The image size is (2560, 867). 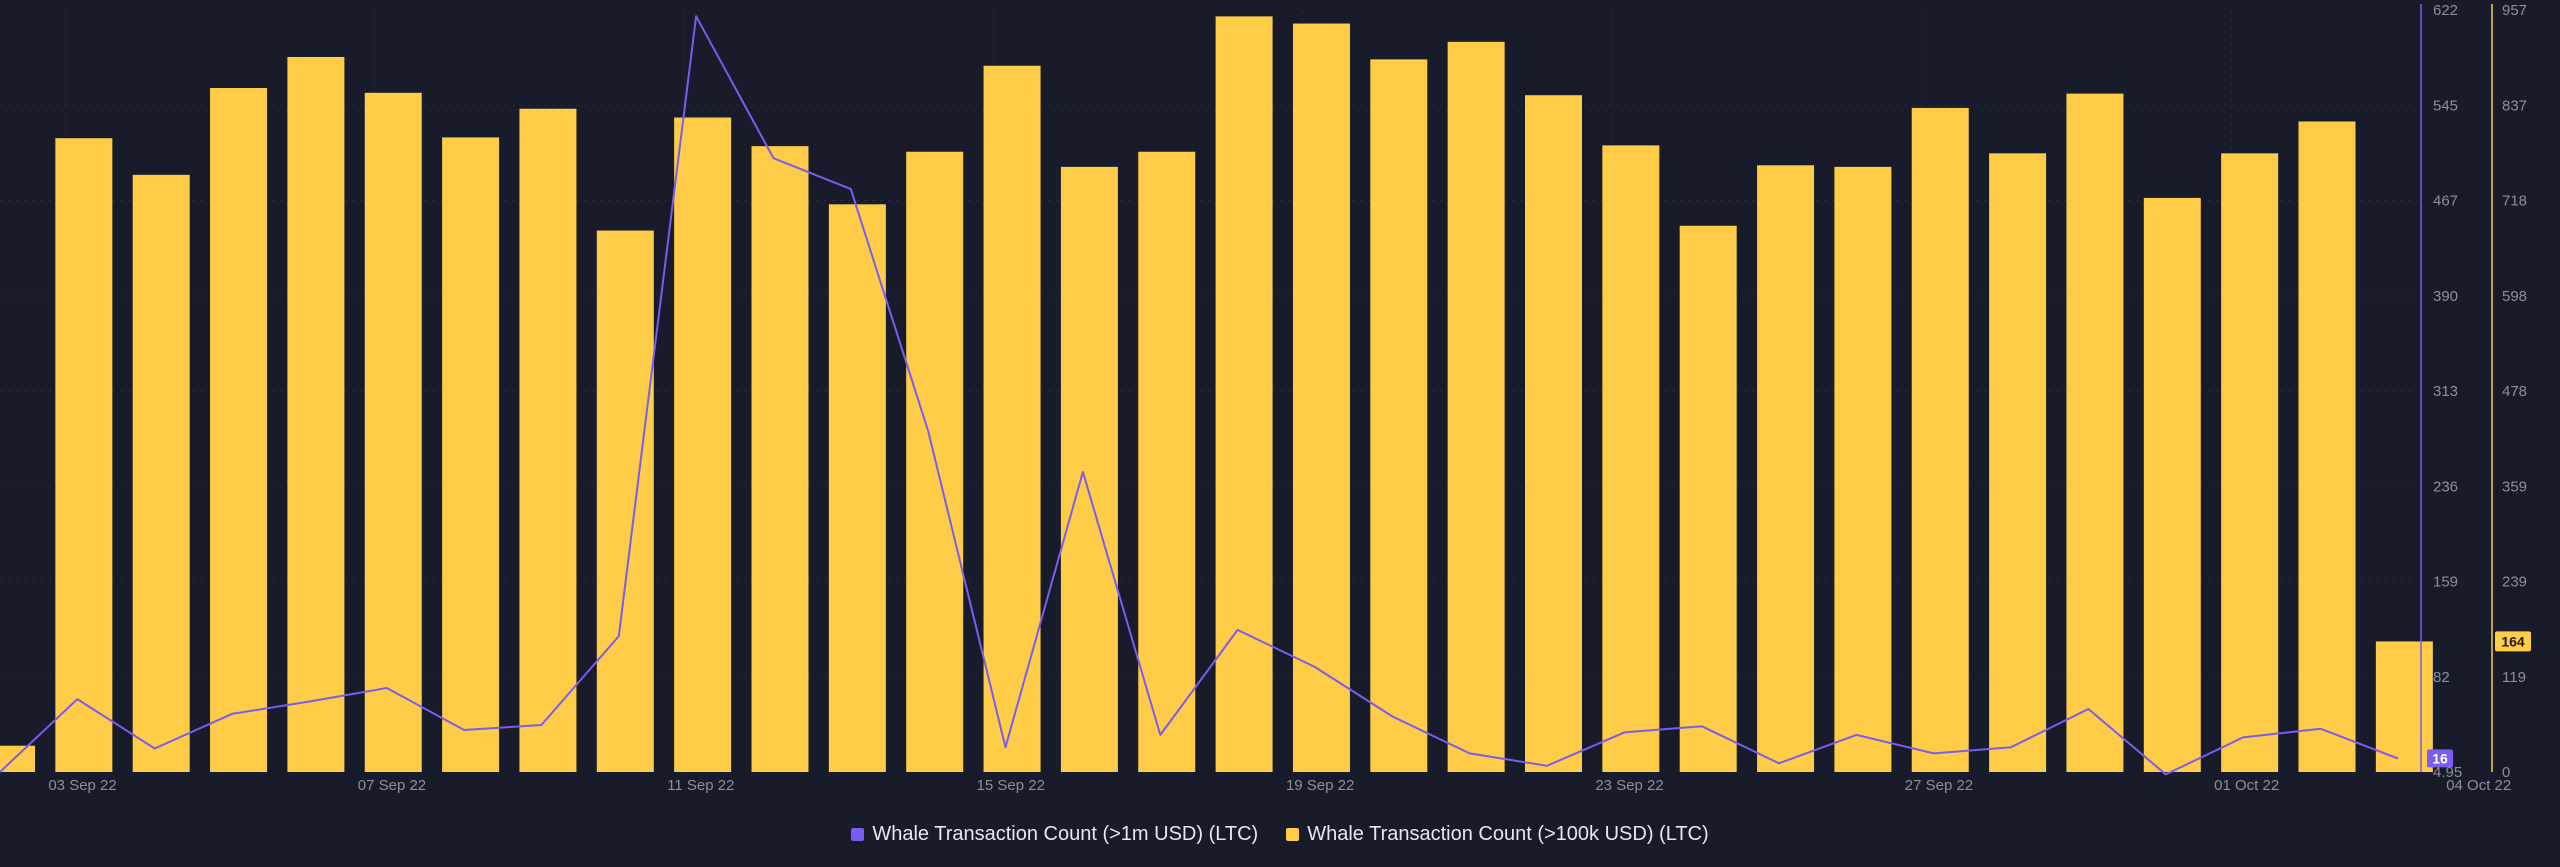 What do you see at coordinates (700, 785) in the screenshot?
I see `x-tick-label: 11 Sep 22` at bounding box center [700, 785].